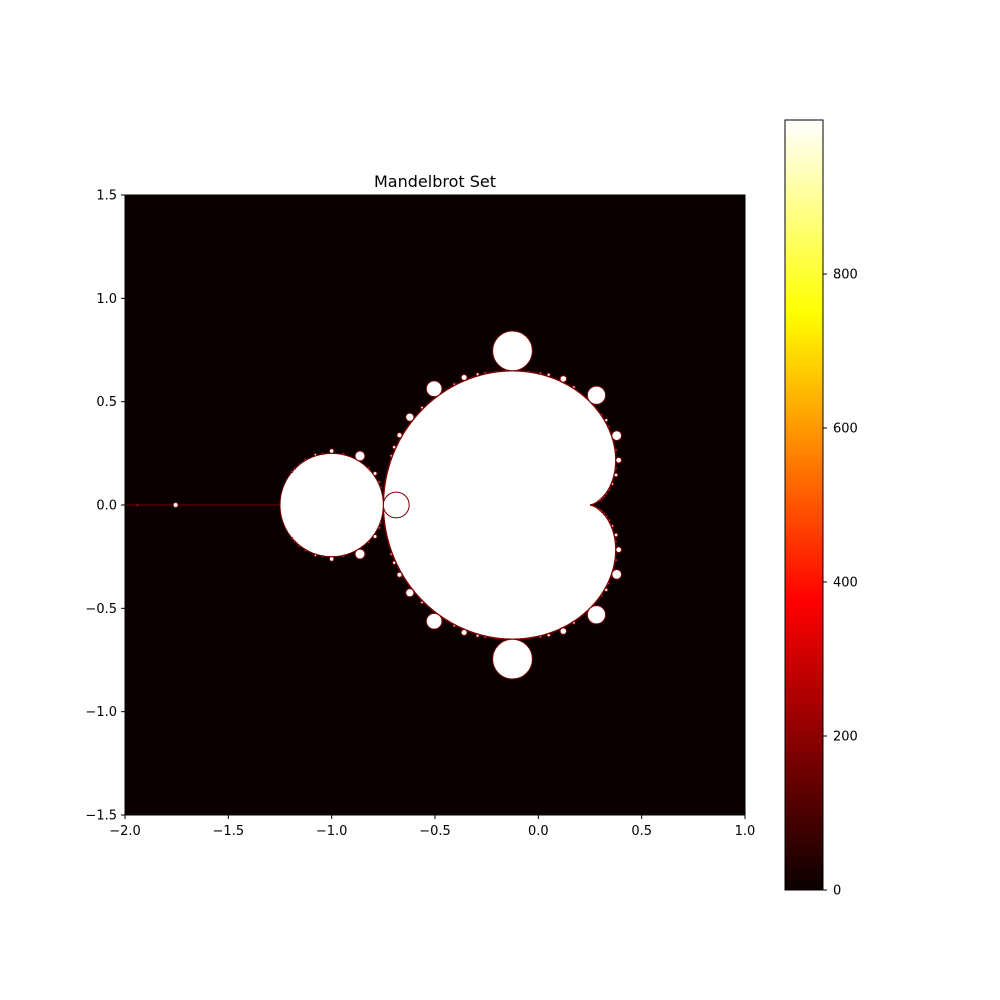 This screenshot has height=1000, width=1000. What do you see at coordinates (175, 505) in the screenshot?
I see `mini-brot` at bounding box center [175, 505].